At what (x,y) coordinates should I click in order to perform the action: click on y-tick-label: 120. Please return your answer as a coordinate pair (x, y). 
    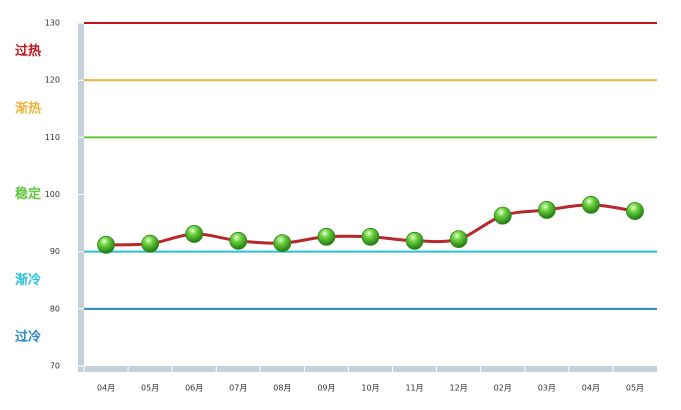
    Looking at the image, I should click on (52, 80).